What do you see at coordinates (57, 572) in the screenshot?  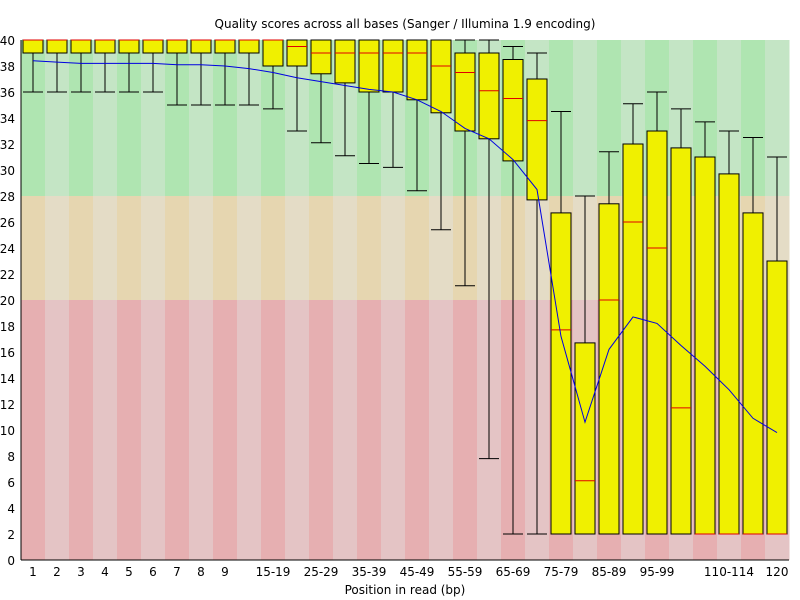 I see `x-tick-label: 2` at bounding box center [57, 572].